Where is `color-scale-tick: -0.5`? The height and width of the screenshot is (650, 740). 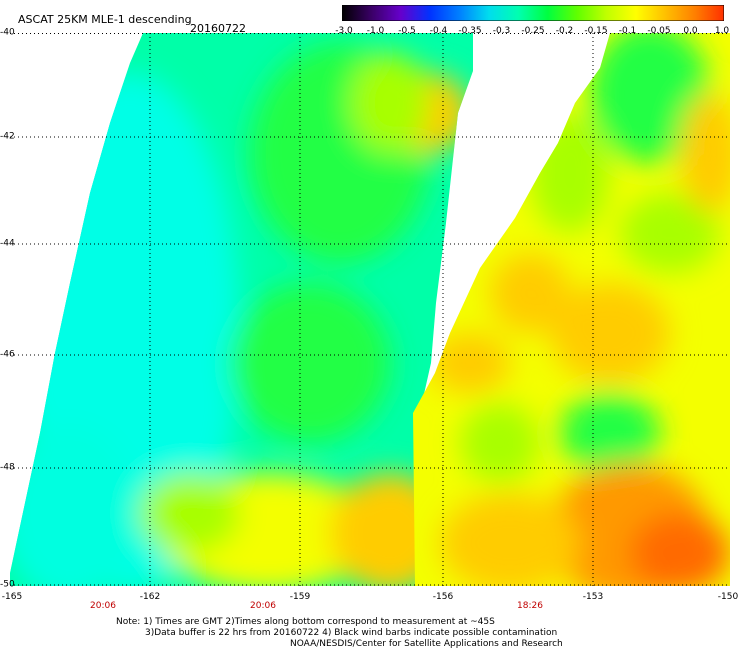 color-scale-tick: -0.5 is located at coordinates (407, 31).